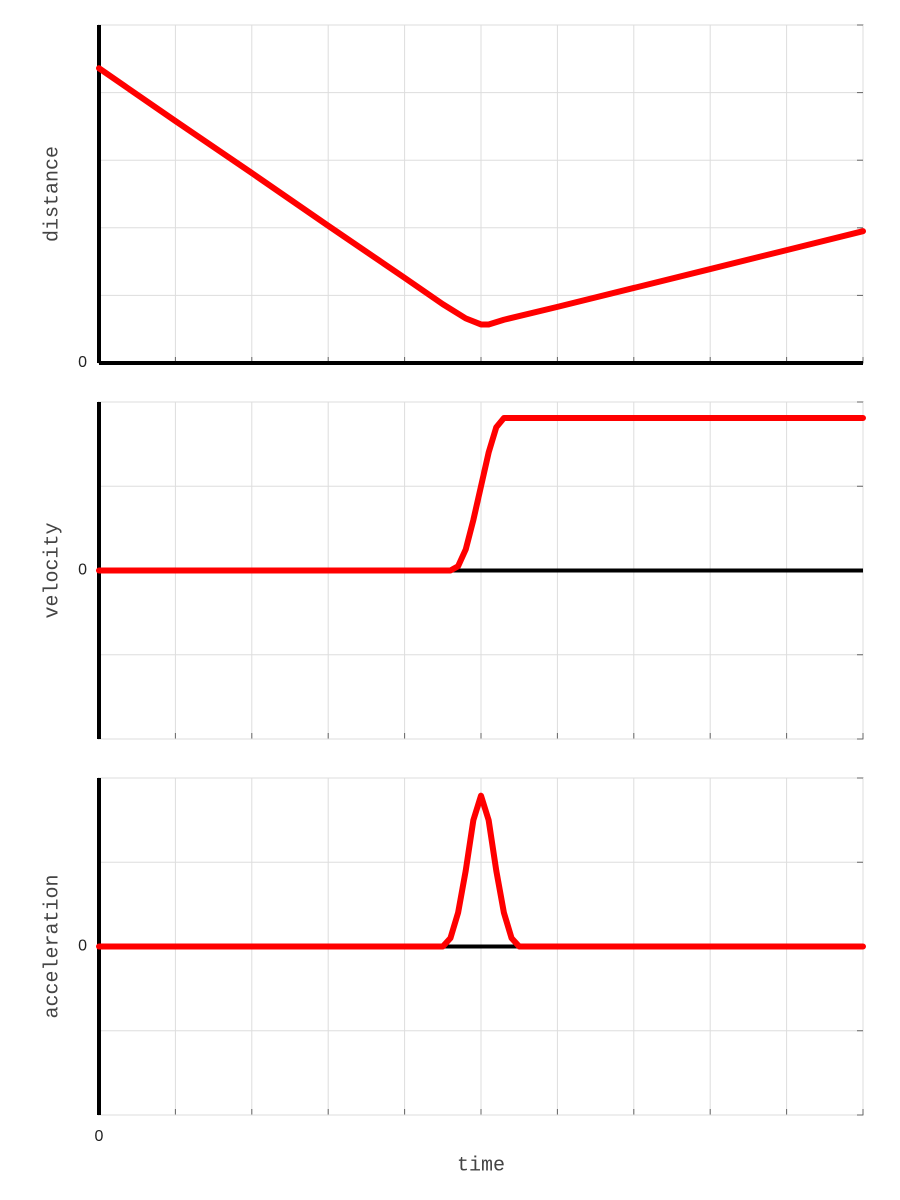 Image resolution: width=900 pixels, height=1200 pixels. What do you see at coordinates (481, 1165) in the screenshot?
I see `x-axis-label: time` at bounding box center [481, 1165].